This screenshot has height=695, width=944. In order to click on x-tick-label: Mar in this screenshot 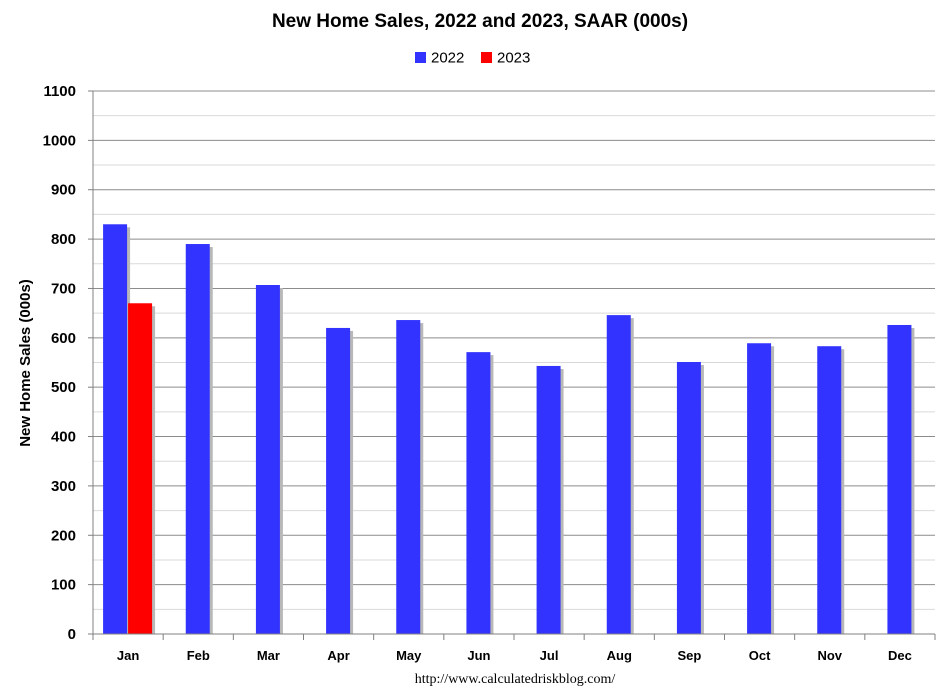, I will do `click(268, 655)`.